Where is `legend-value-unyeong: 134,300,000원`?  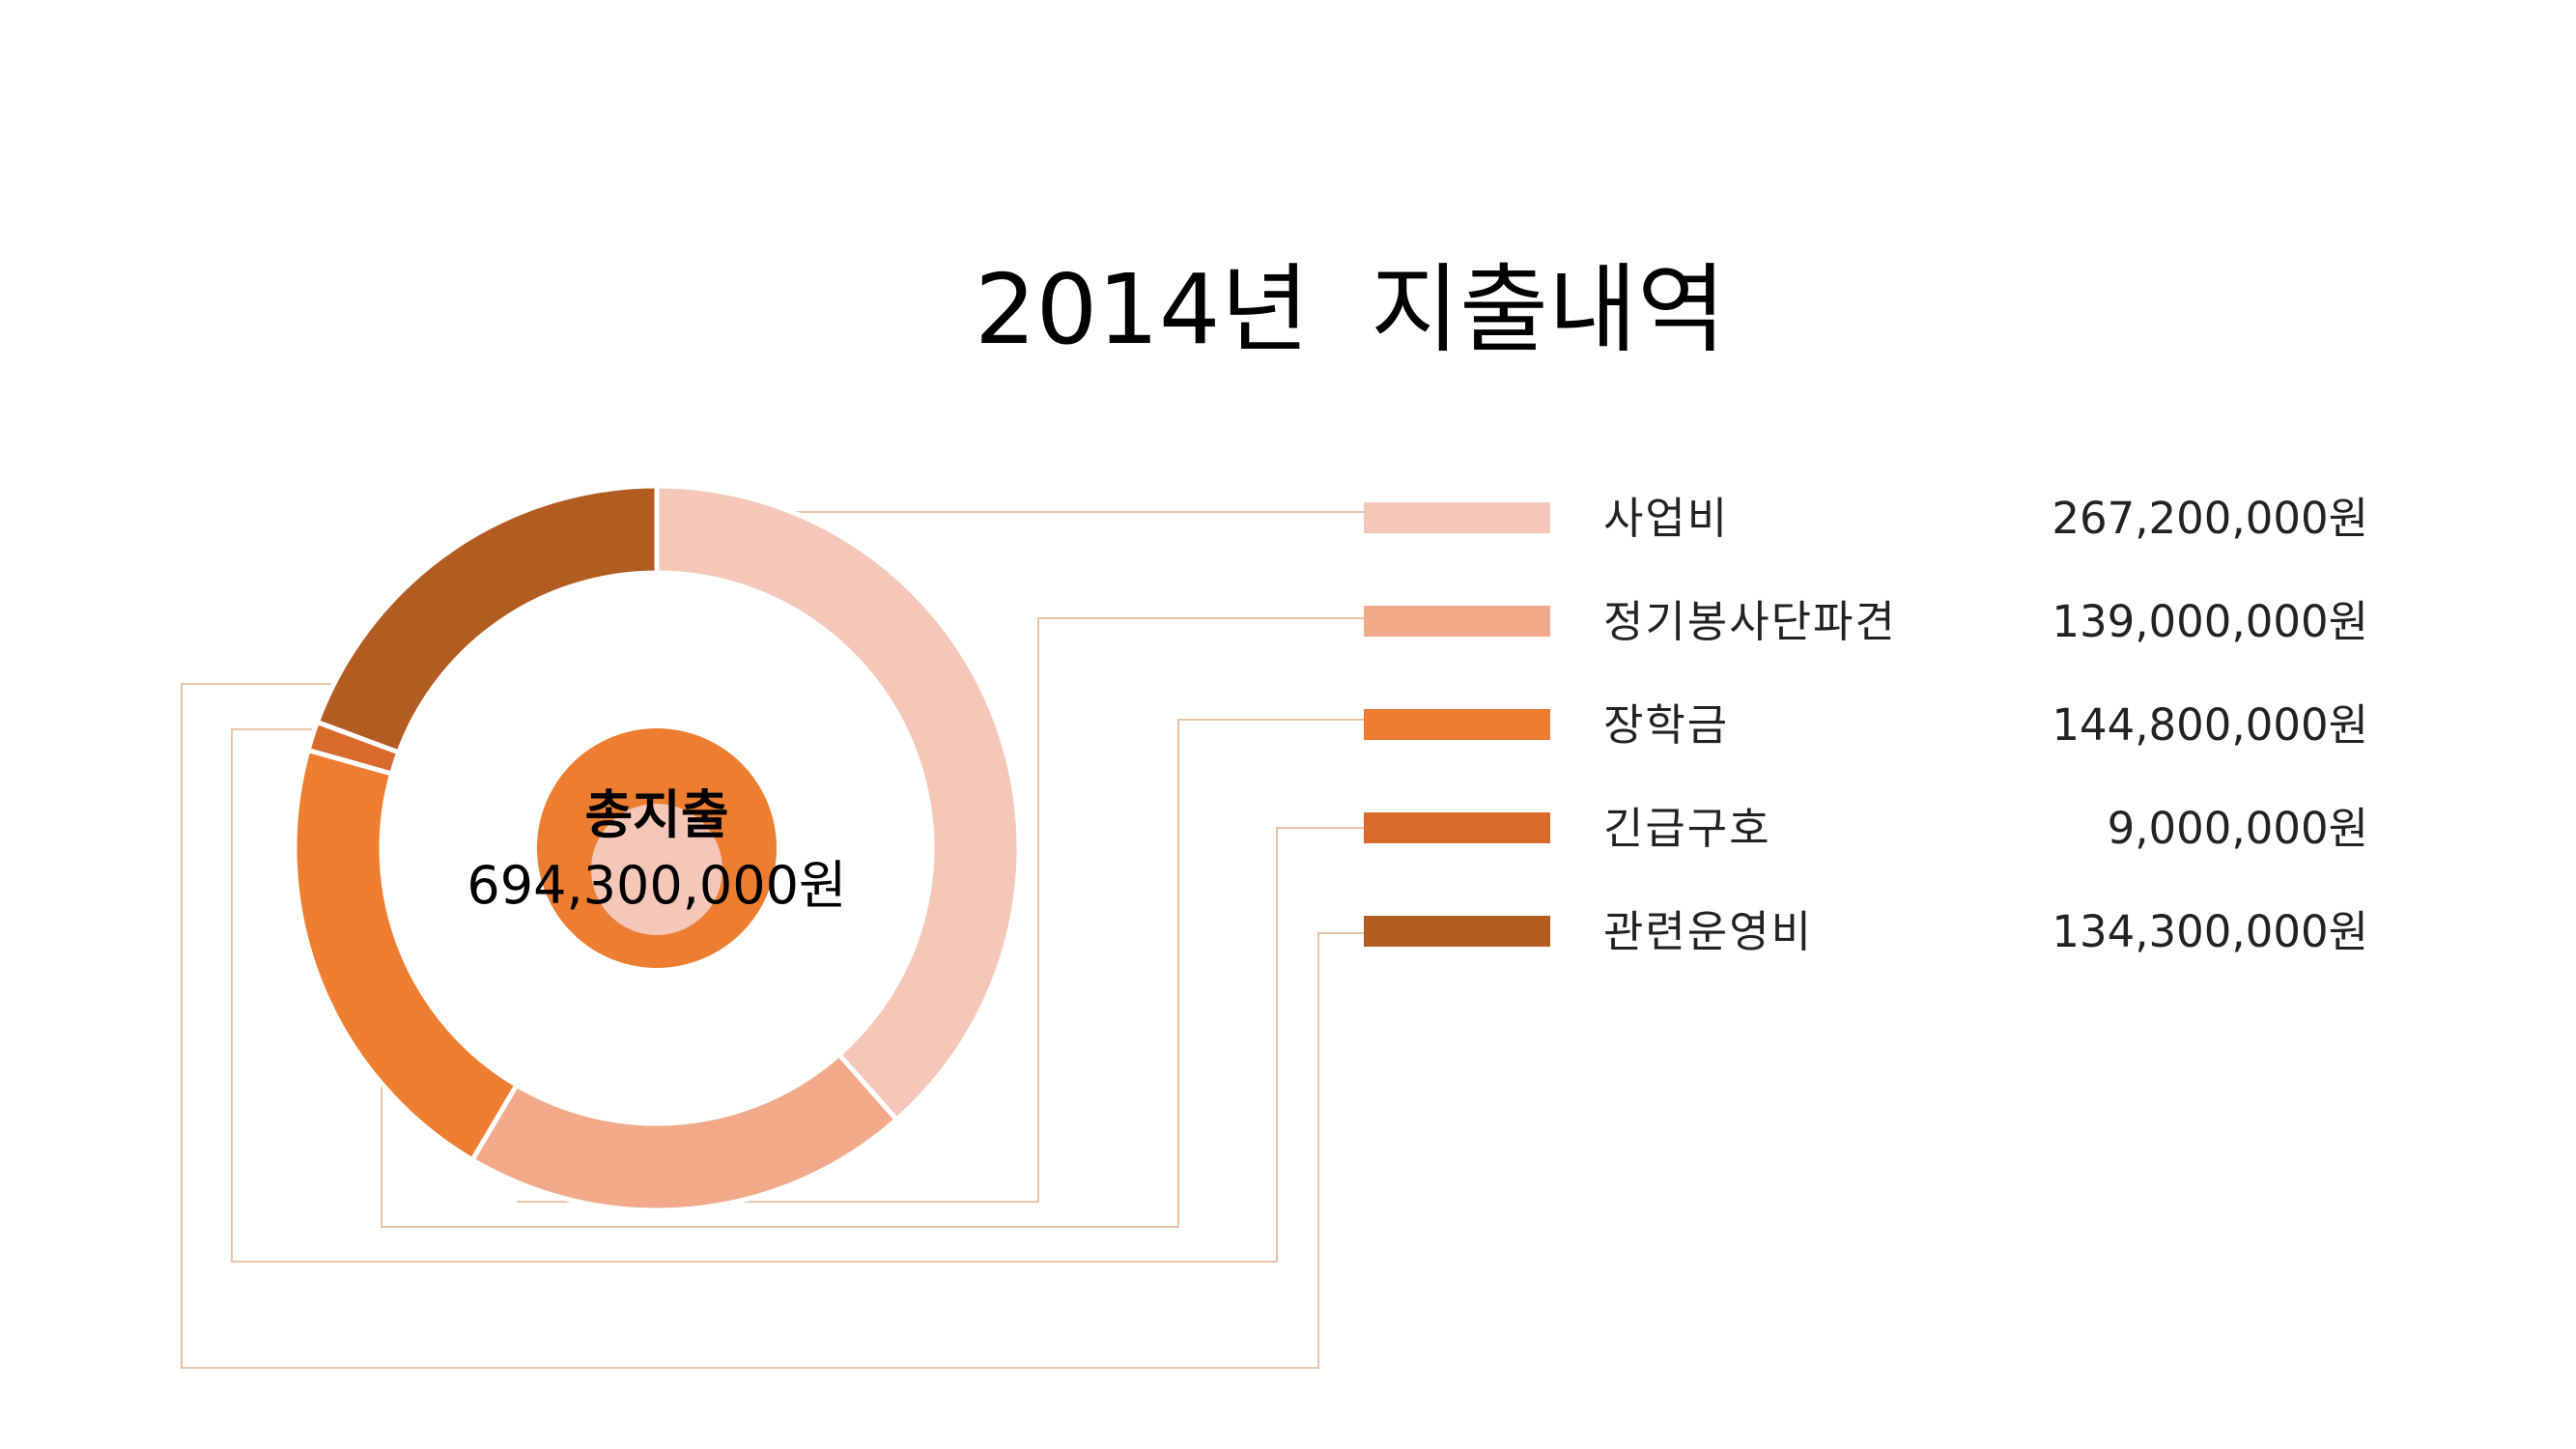 legend-value-unyeong: 134,300,000원 is located at coordinates (2210, 931).